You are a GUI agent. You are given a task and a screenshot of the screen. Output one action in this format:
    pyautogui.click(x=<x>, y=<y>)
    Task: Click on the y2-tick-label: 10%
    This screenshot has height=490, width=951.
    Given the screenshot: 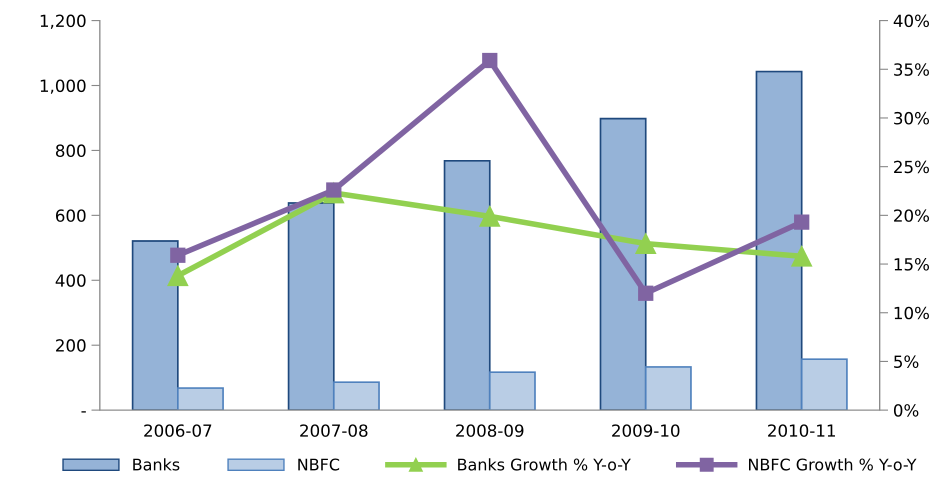 What is the action you would take?
    pyautogui.click(x=911, y=313)
    